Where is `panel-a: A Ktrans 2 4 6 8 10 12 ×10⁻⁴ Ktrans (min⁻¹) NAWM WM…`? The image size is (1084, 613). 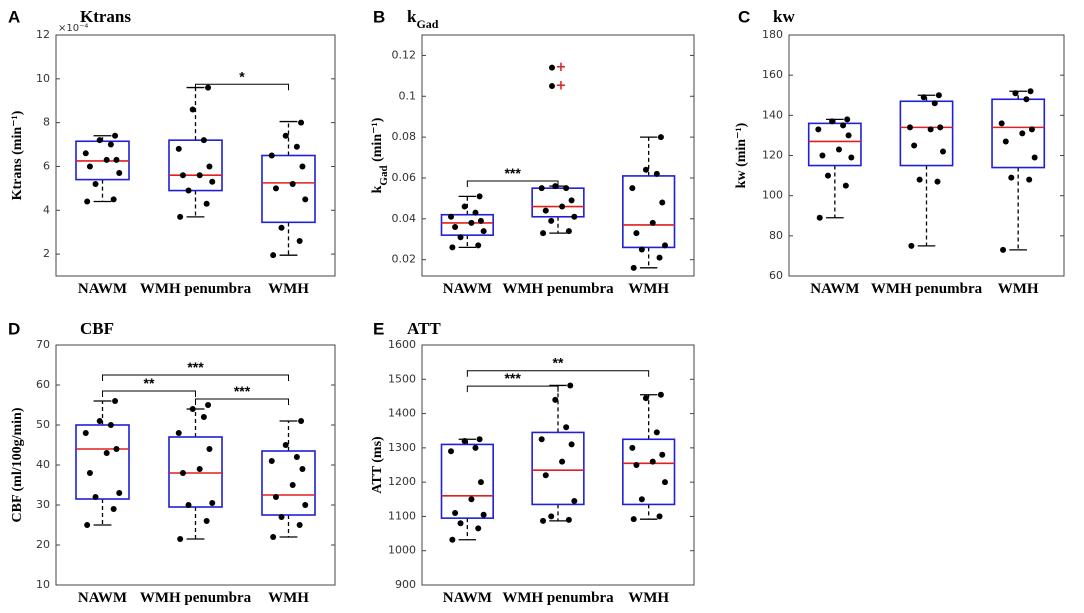
panel-a: A Ktrans 2 4 6 8 10 12 ×10⁻⁴ Ktrans (min⁻¹) NAWM WM… is located at coordinates (172, 152).